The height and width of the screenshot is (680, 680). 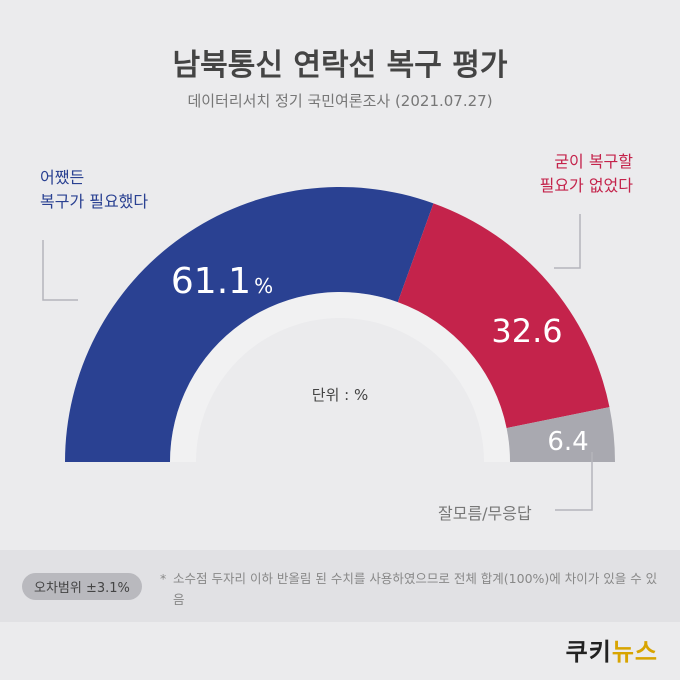 I want to click on brand-logo: 쿠키뉴스, so click(x=612, y=649).